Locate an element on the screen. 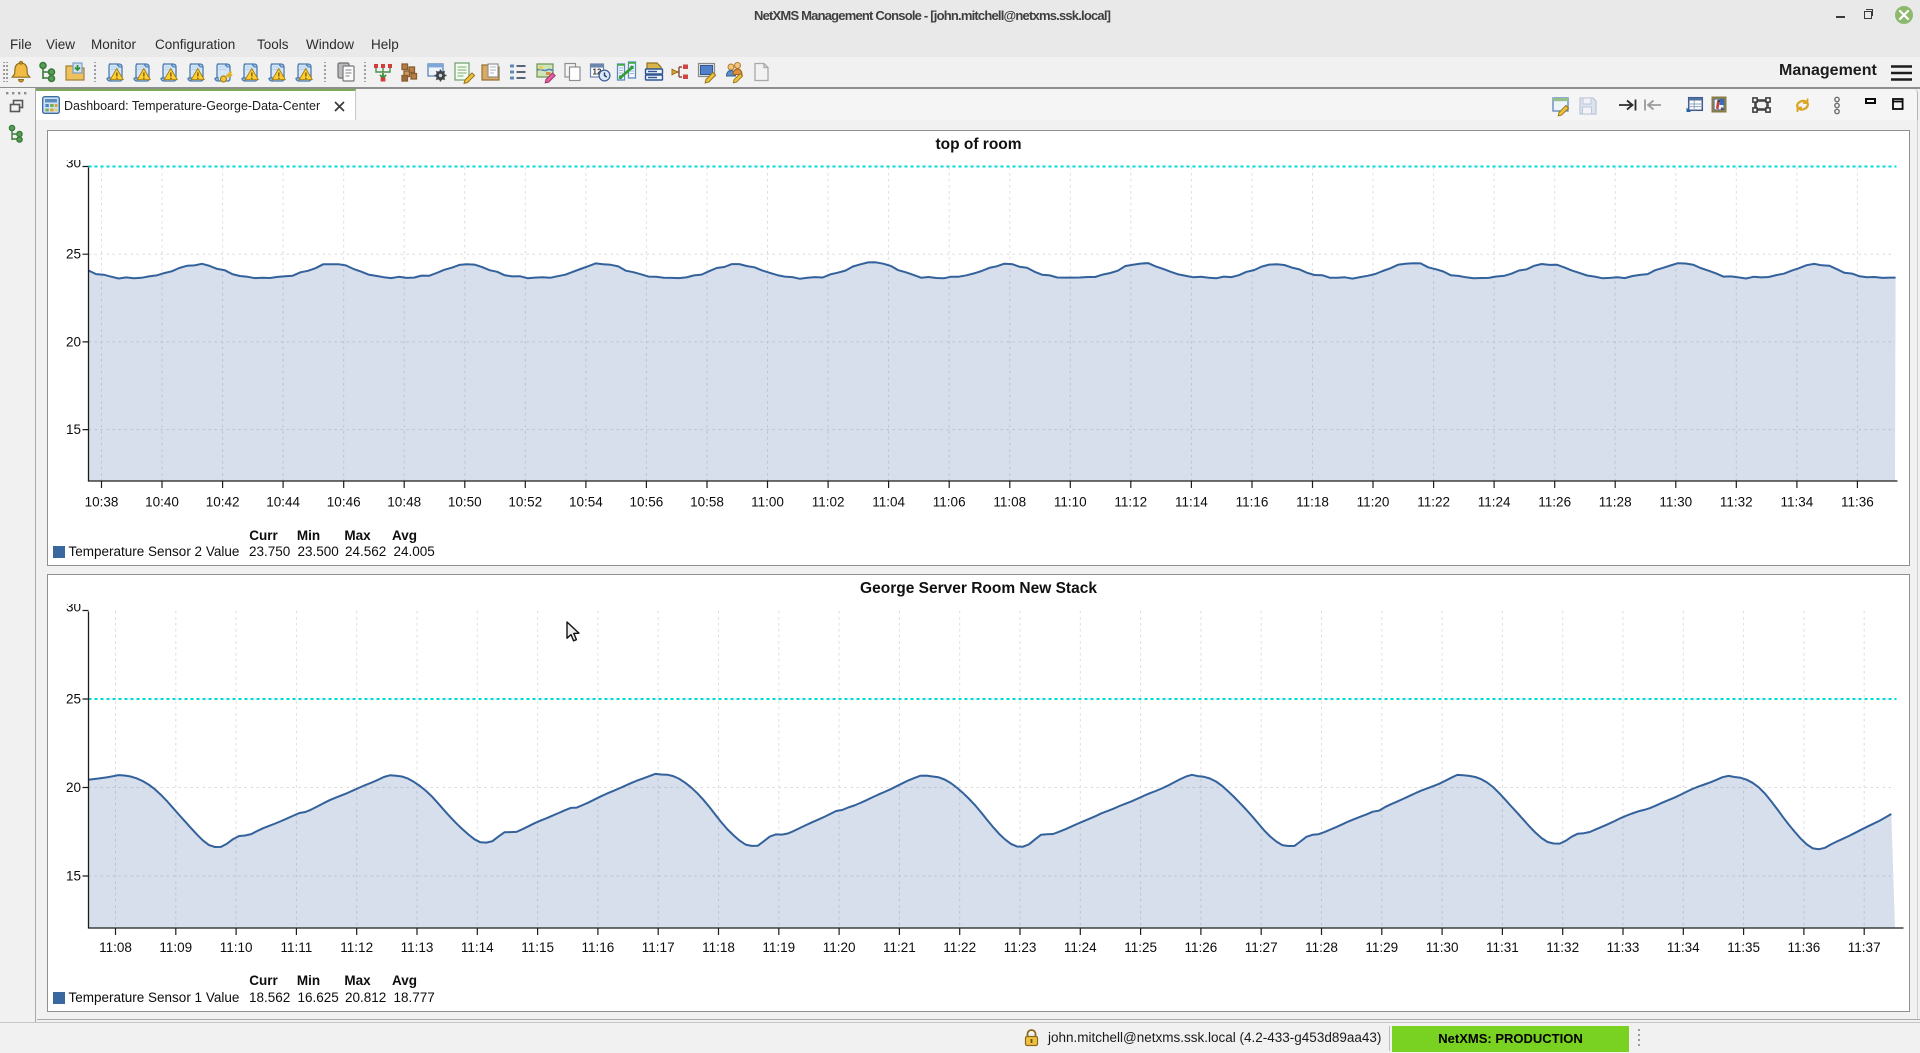 This screenshot has width=1920, height=1053. svg-text: 10:52 is located at coordinates (525, 502).